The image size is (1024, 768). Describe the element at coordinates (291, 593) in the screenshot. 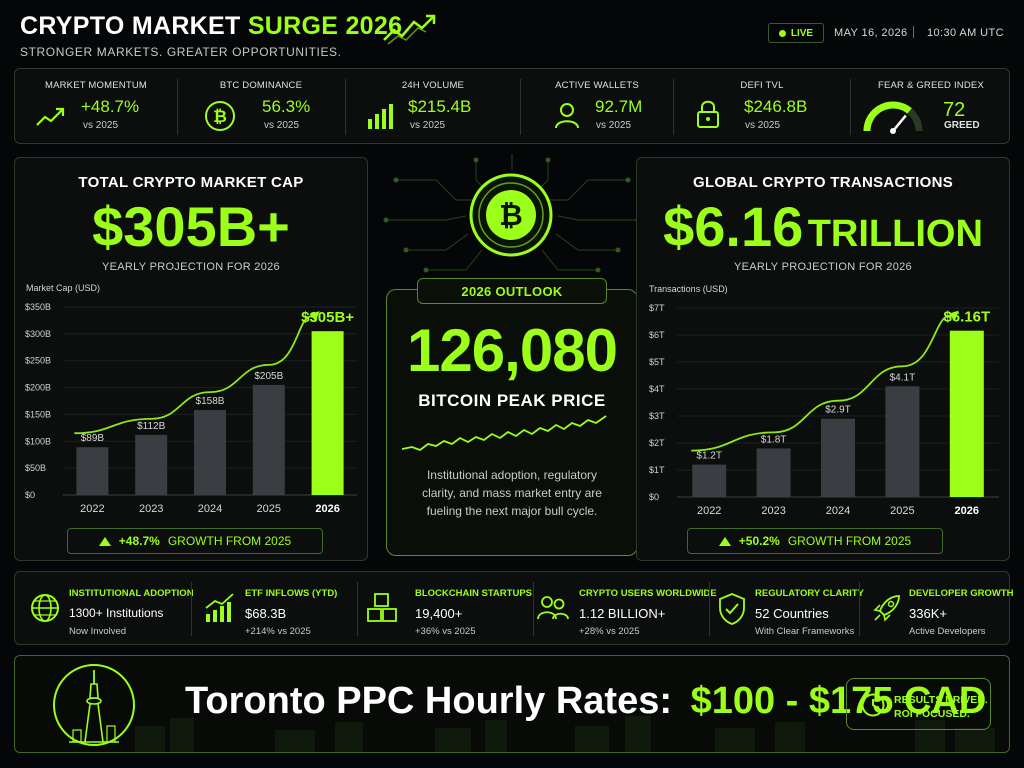

I see `bstat-label: ETF INFLOWS (YTD)` at that location.